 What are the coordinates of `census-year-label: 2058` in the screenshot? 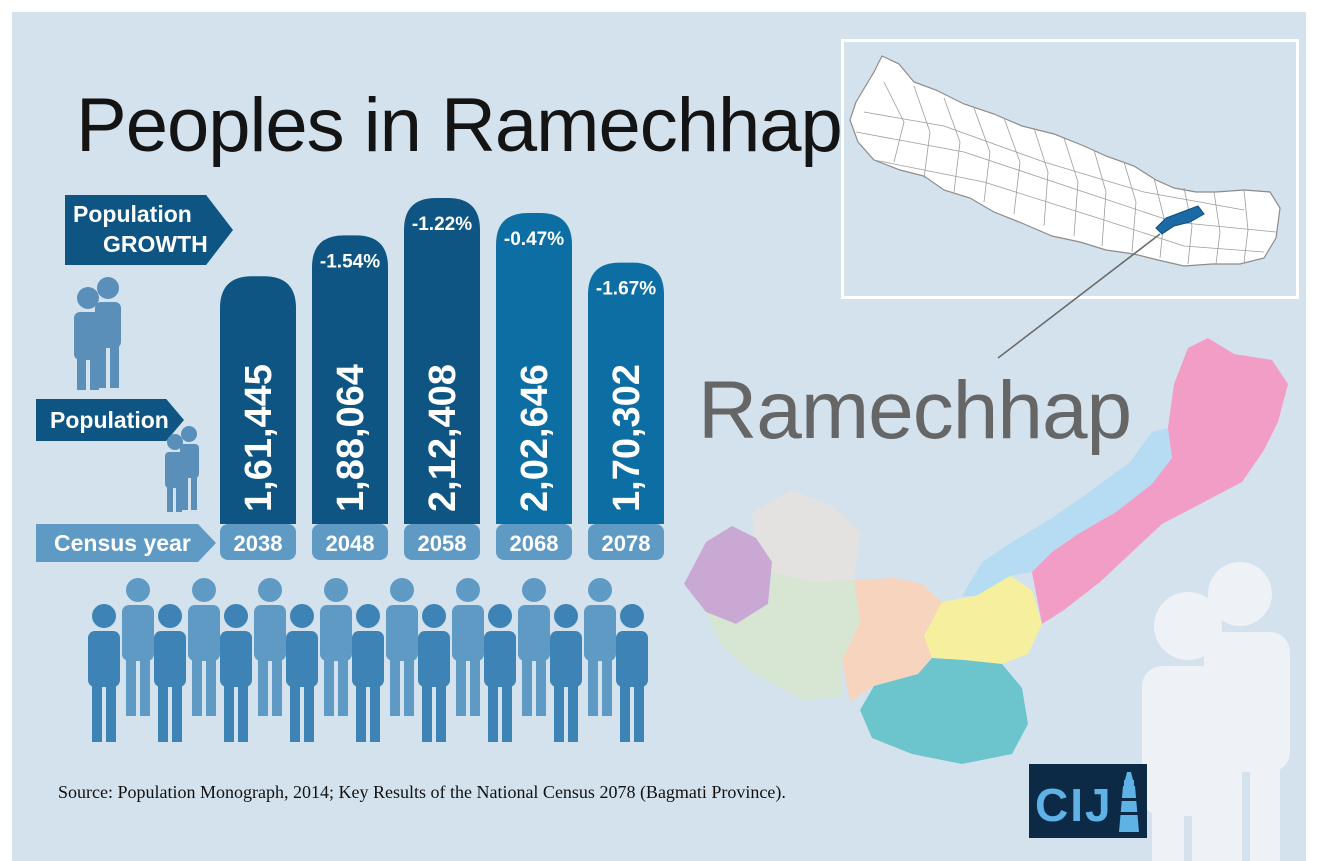 It's located at (442, 543).